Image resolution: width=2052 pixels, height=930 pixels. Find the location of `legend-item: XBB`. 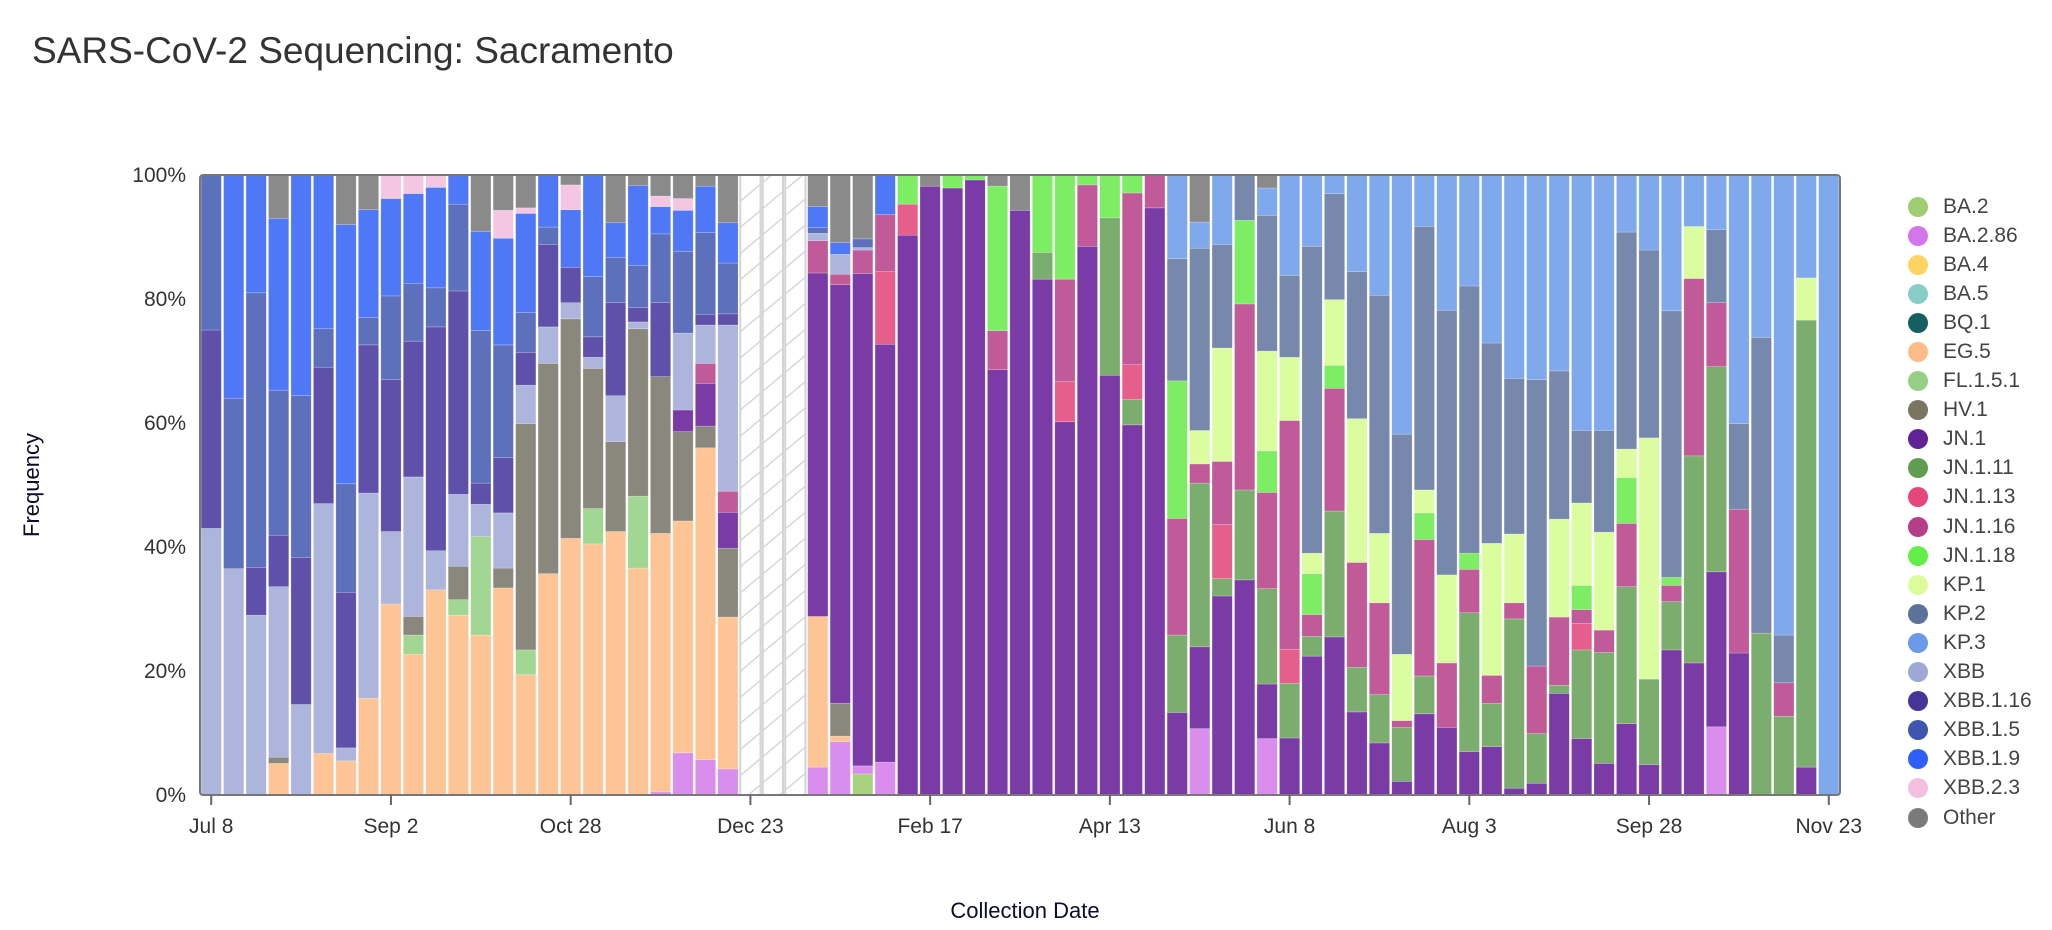

legend-item: XBB is located at coordinates (1970, 672).